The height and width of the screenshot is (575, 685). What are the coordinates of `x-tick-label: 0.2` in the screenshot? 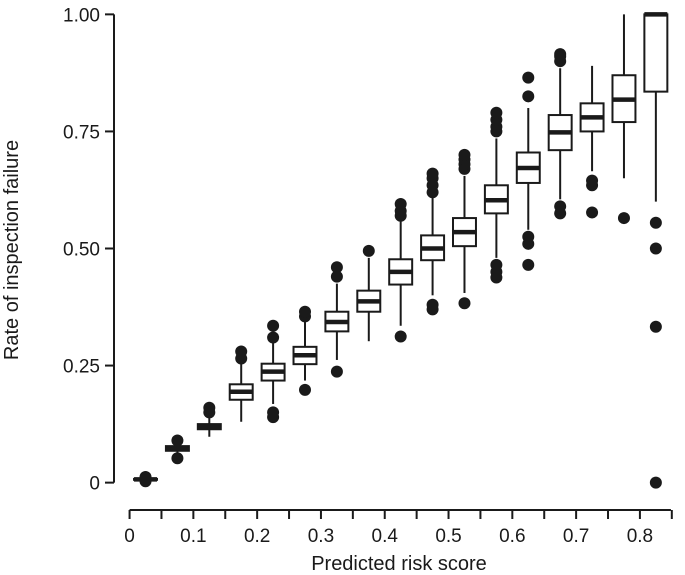 It's located at (257, 536).